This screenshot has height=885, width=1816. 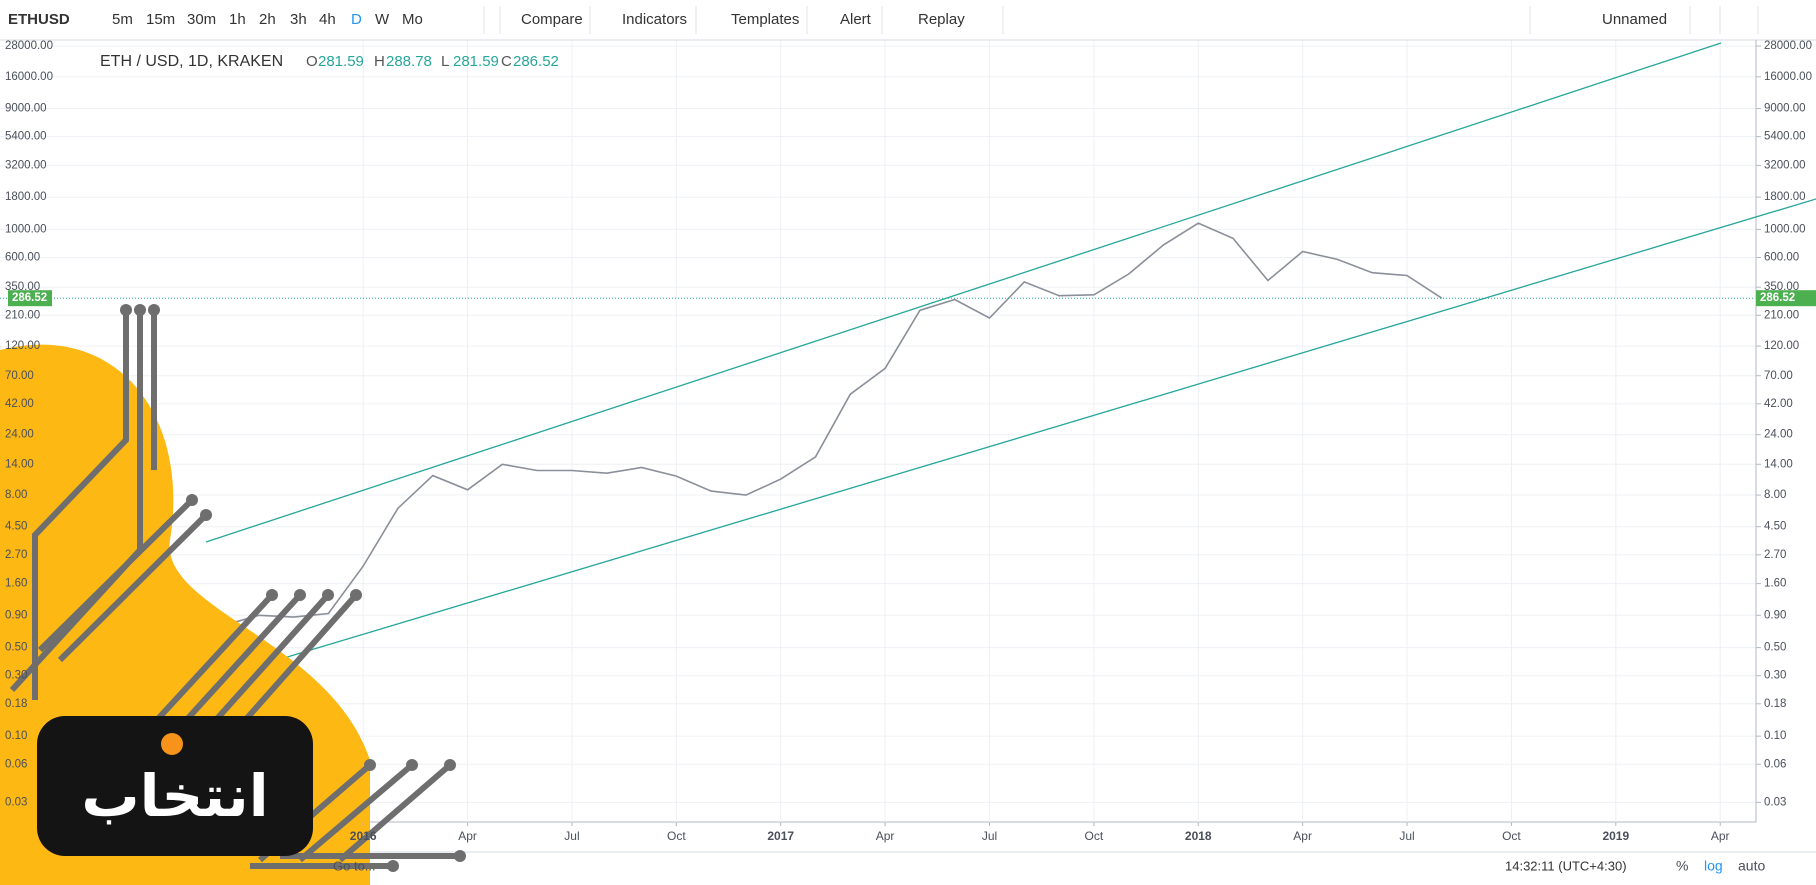 What do you see at coordinates (16, 527) in the screenshot?
I see `y-tick-label: 4.50` at bounding box center [16, 527].